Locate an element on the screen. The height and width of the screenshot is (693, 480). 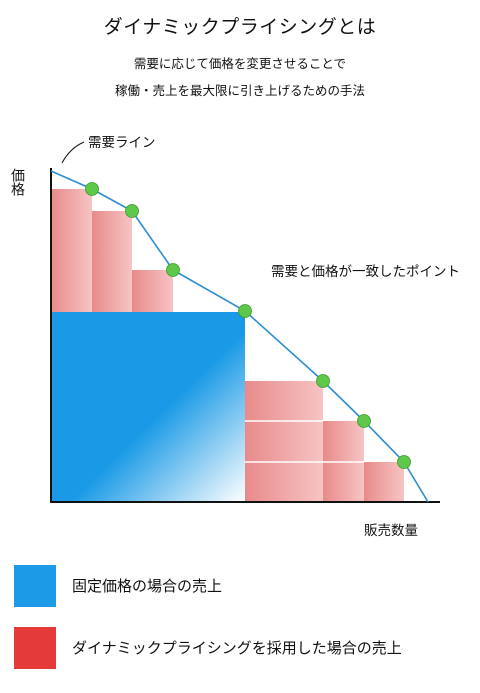
subtitle-line-2: 稼働・売上を最大限に引き上げるための手法 is located at coordinates (239, 90).